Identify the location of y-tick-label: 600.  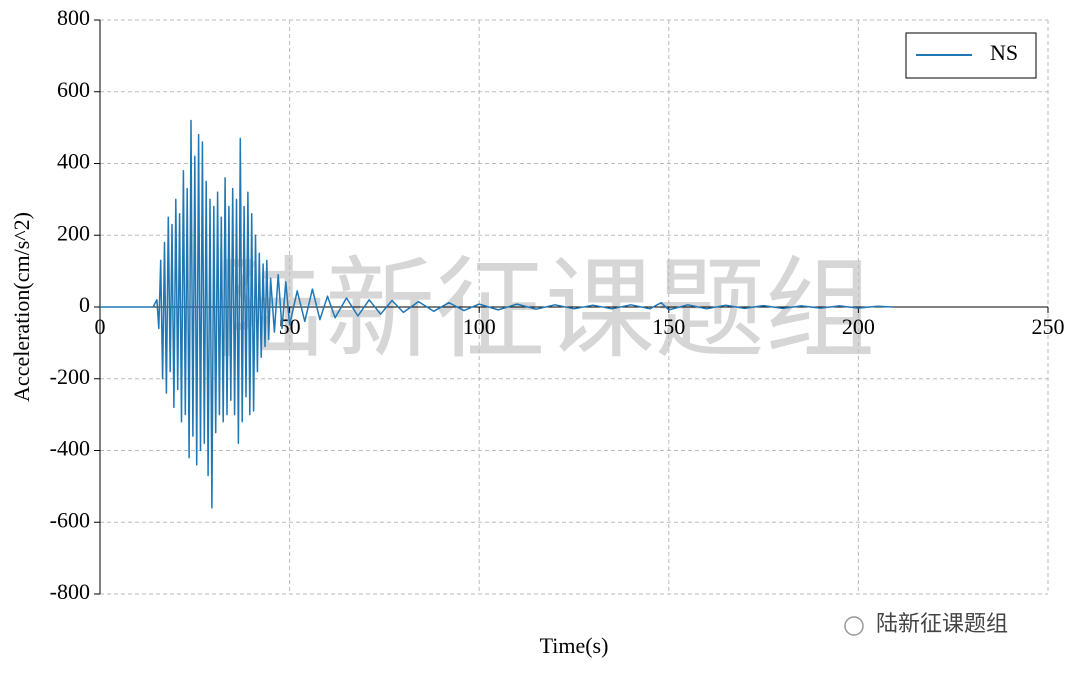
(73, 89).